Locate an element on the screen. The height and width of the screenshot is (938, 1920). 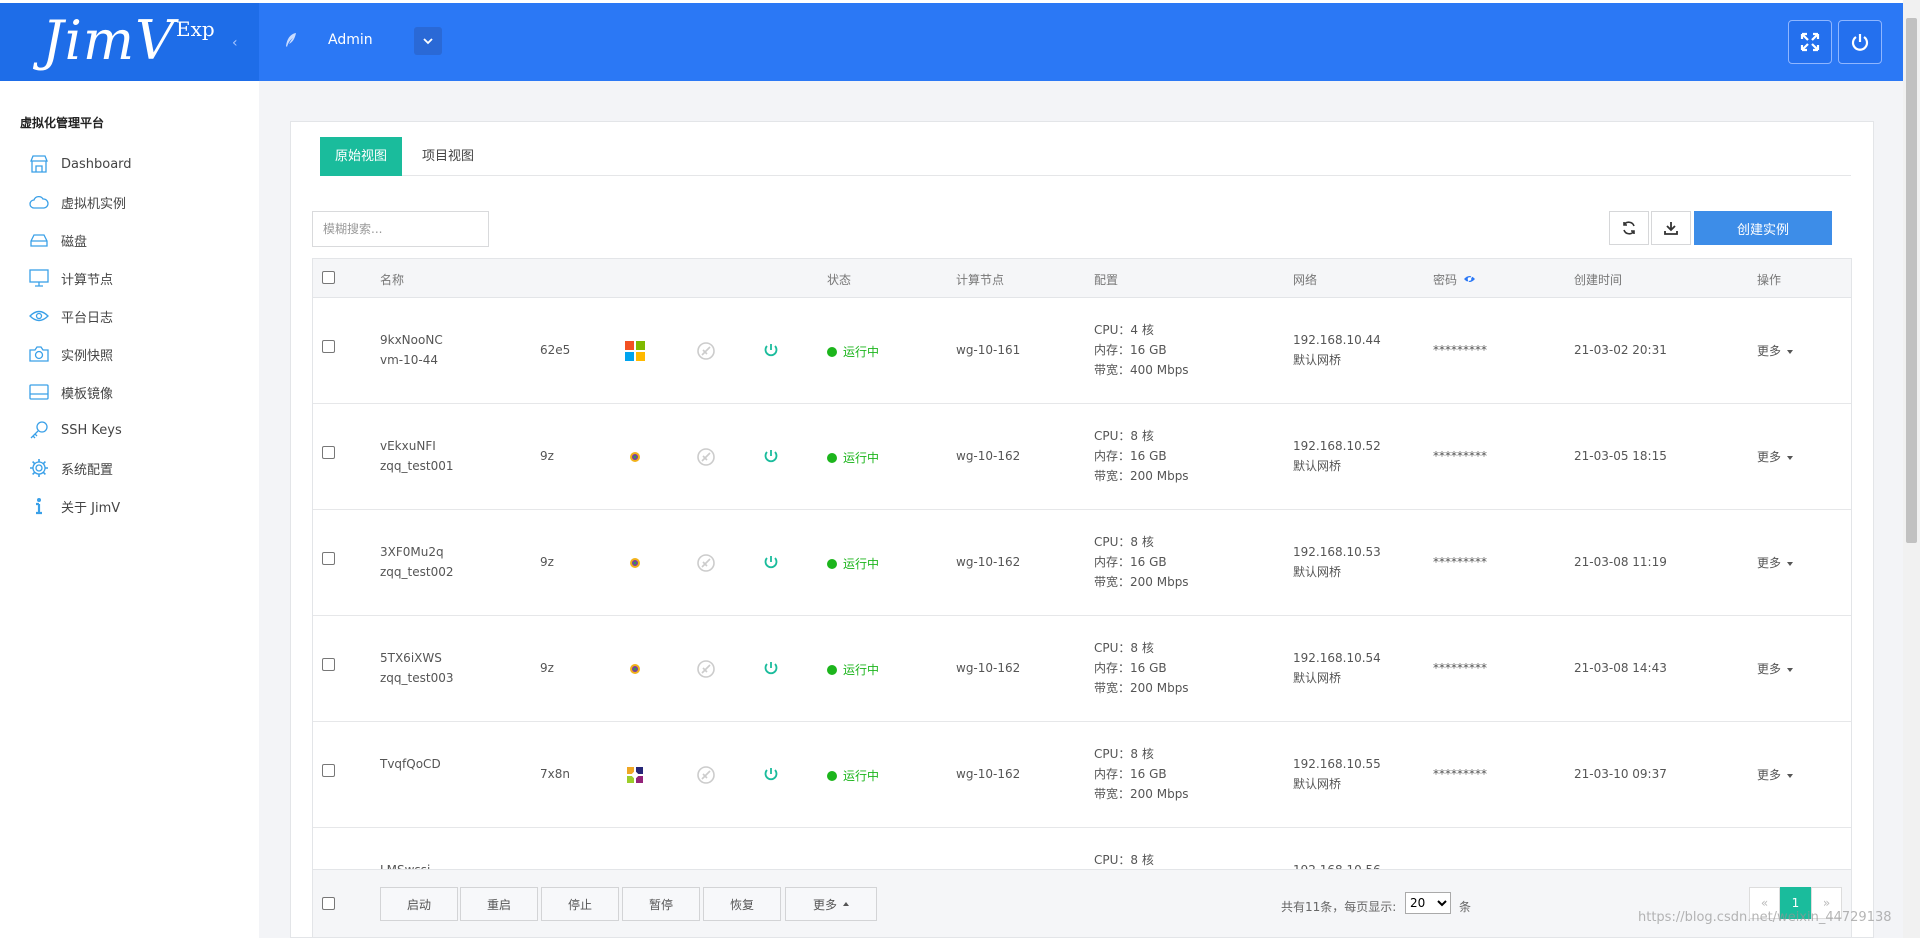
refresh-button is located at coordinates (1629, 228).